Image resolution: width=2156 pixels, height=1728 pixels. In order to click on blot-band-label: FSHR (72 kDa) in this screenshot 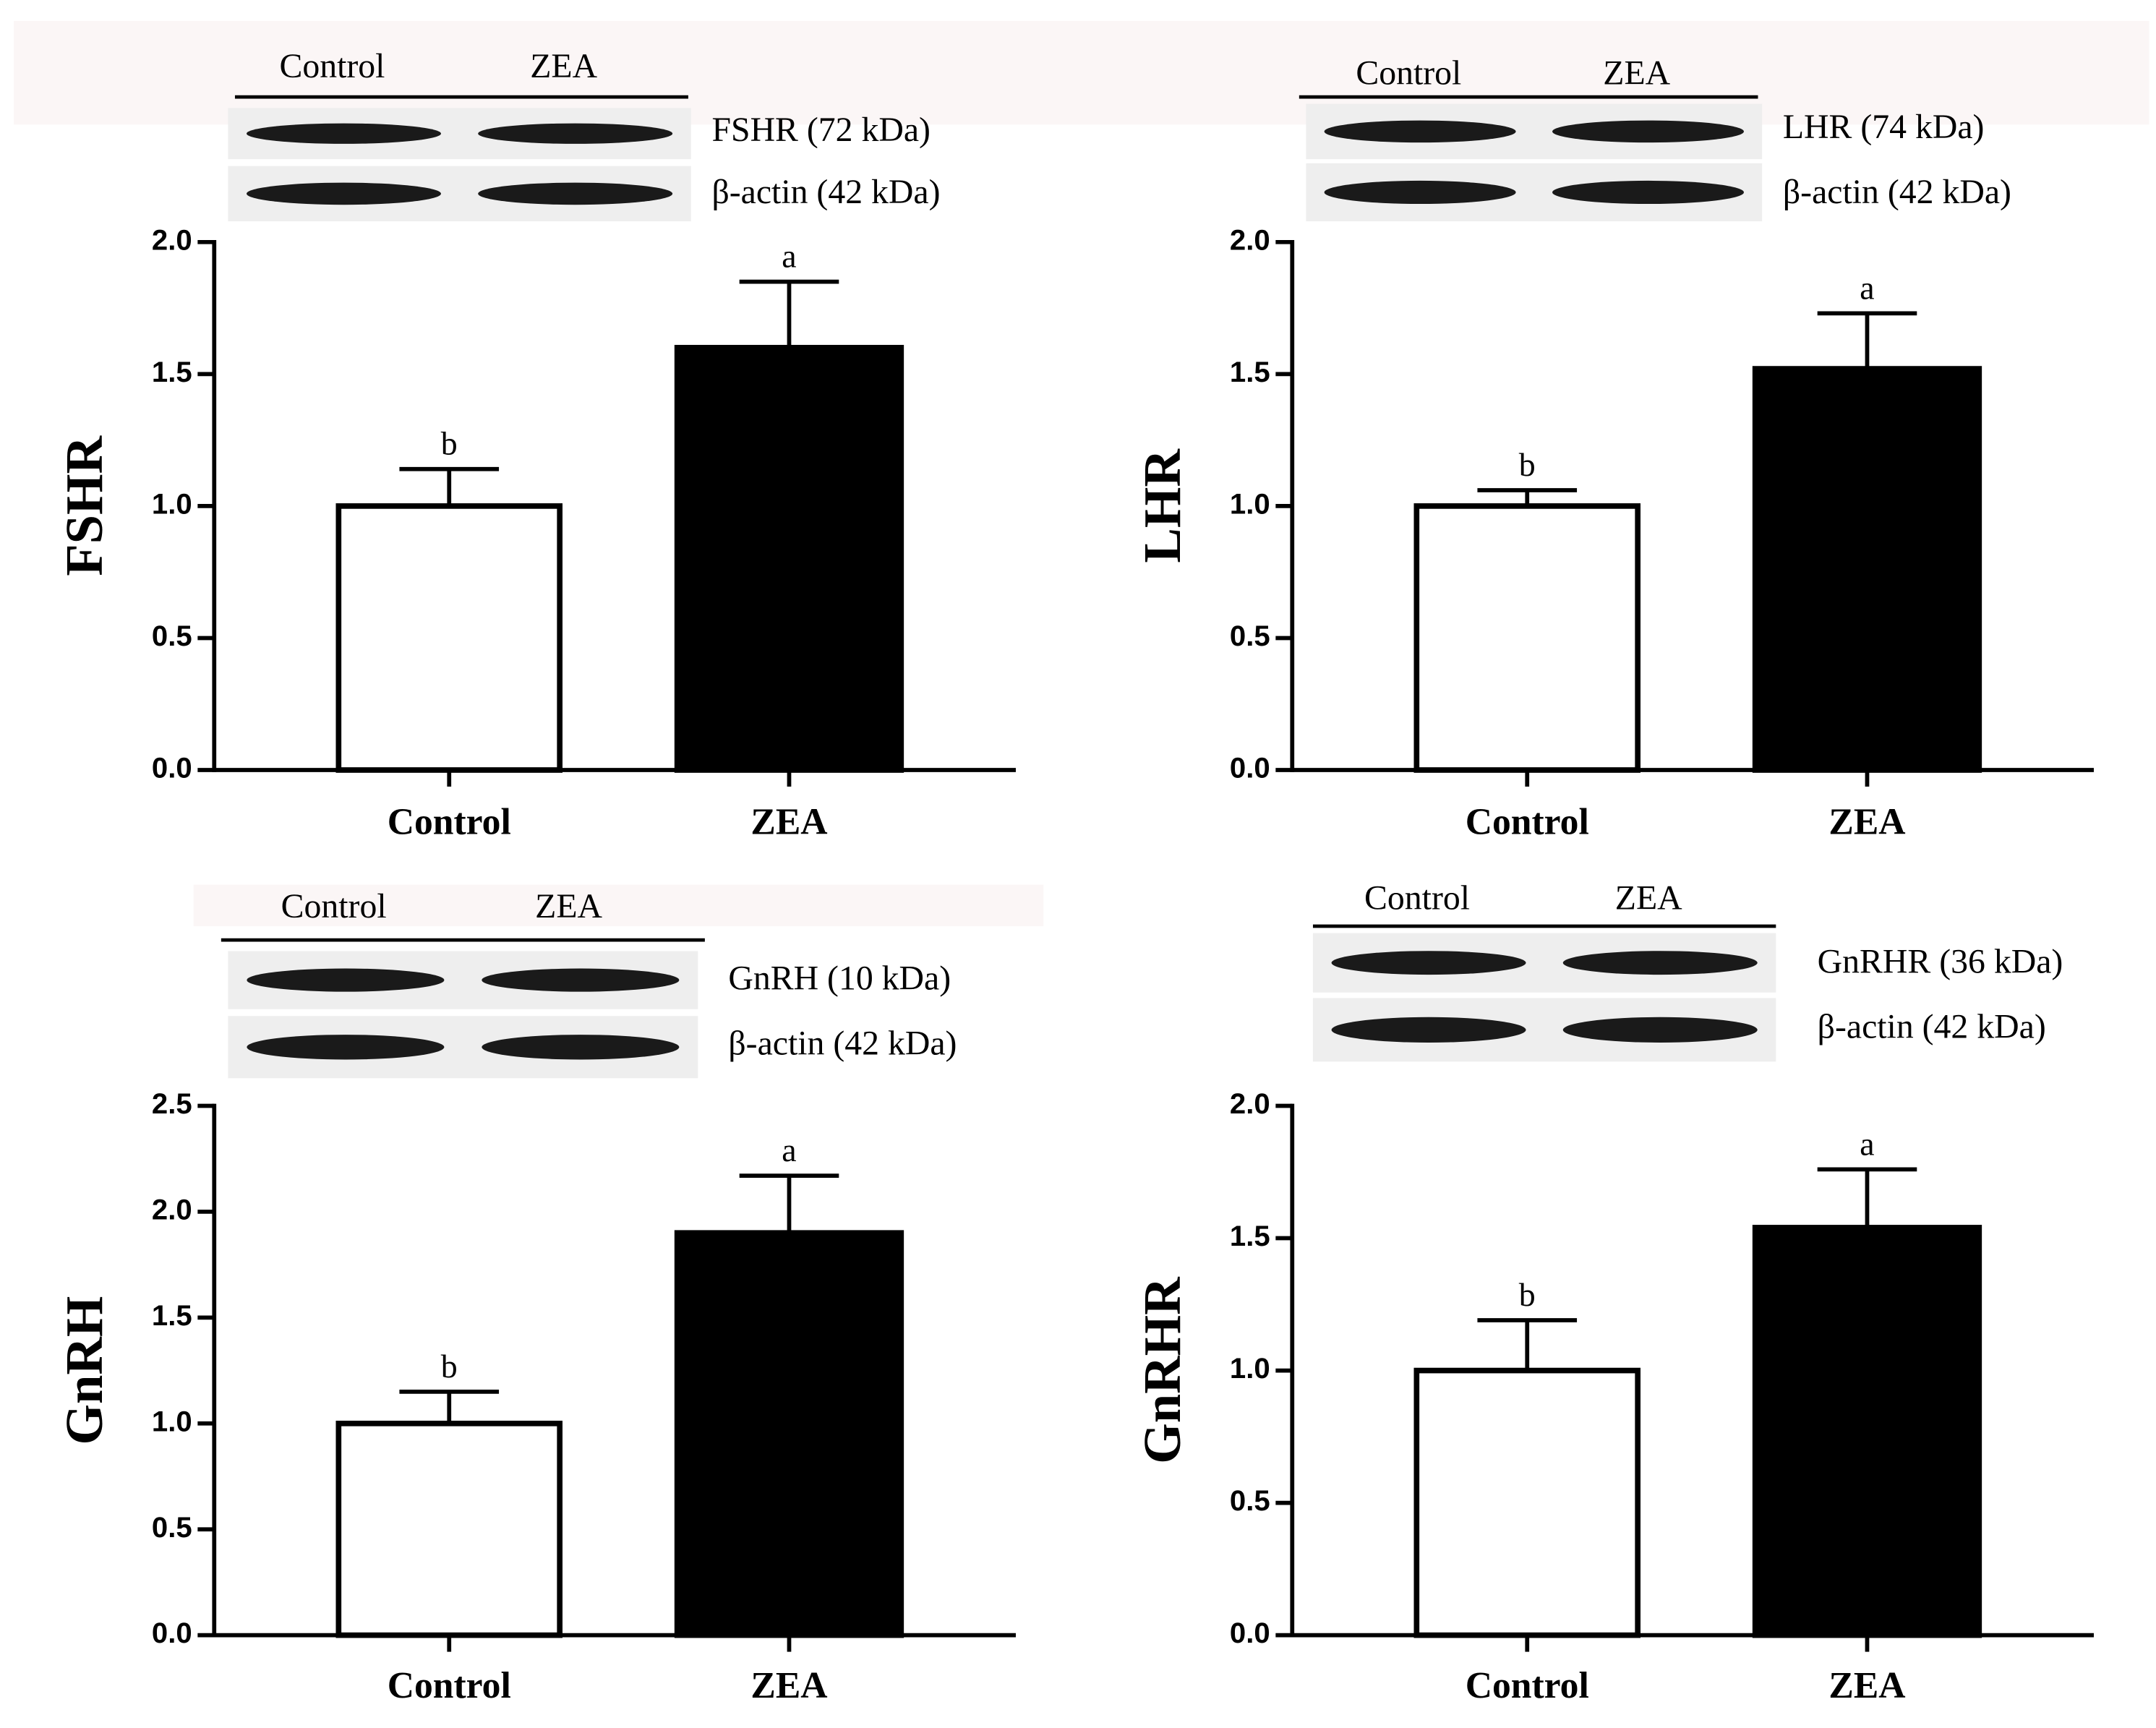, I will do `click(821, 130)`.